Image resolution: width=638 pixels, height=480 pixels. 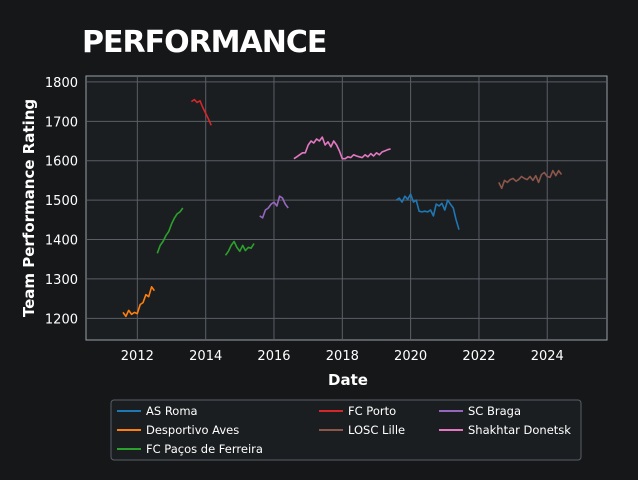 What do you see at coordinates (61, 241) in the screenshot?
I see `y-tick-label: 1400` at bounding box center [61, 241].